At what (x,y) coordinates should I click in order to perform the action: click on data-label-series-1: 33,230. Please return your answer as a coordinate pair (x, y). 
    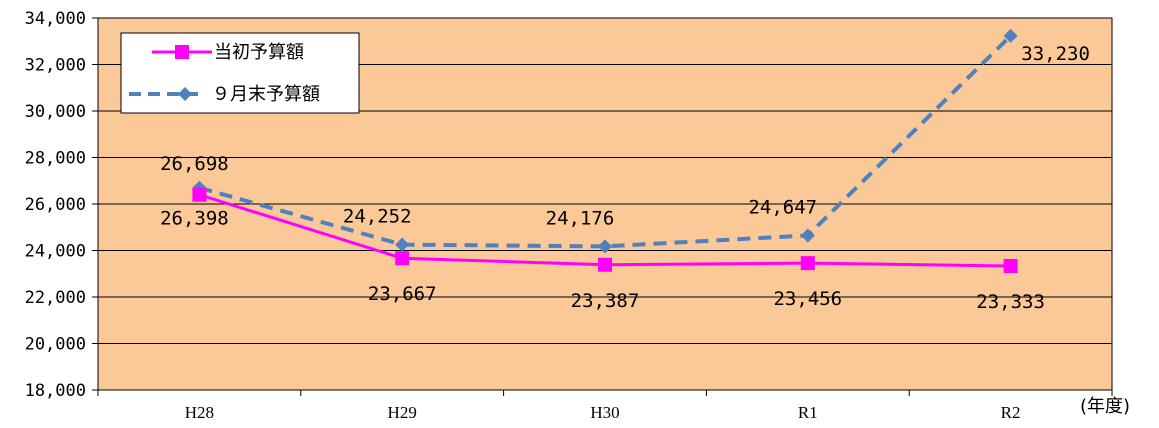
    Looking at the image, I should click on (1055, 54).